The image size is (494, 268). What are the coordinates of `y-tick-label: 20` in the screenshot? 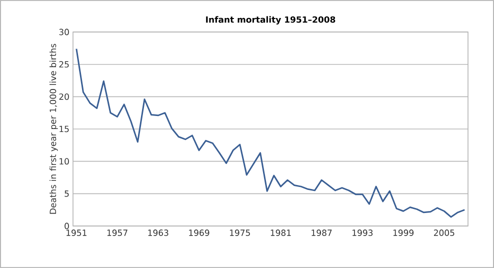 It's located at (64, 96).